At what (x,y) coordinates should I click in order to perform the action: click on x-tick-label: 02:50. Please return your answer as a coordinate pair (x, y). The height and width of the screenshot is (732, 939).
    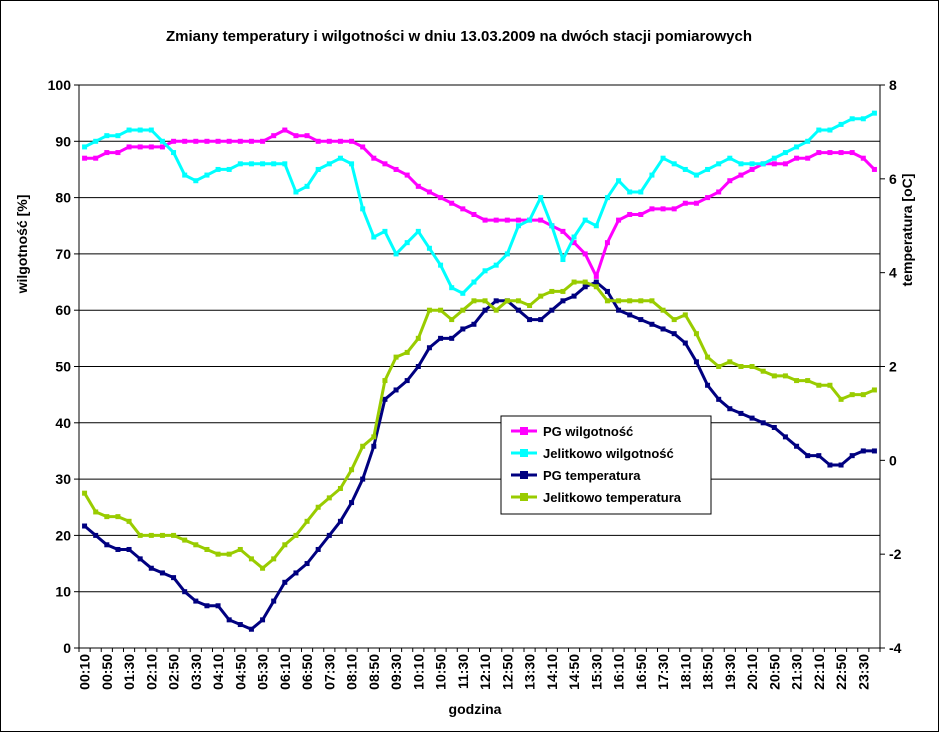
    Looking at the image, I should click on (174, 672).